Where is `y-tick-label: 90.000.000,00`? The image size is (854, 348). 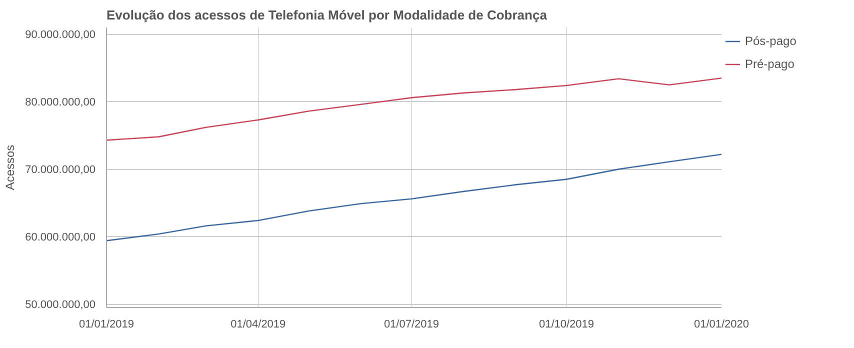
y-tick-label: 90.000.000,00 is located at coordinates (60, 35).